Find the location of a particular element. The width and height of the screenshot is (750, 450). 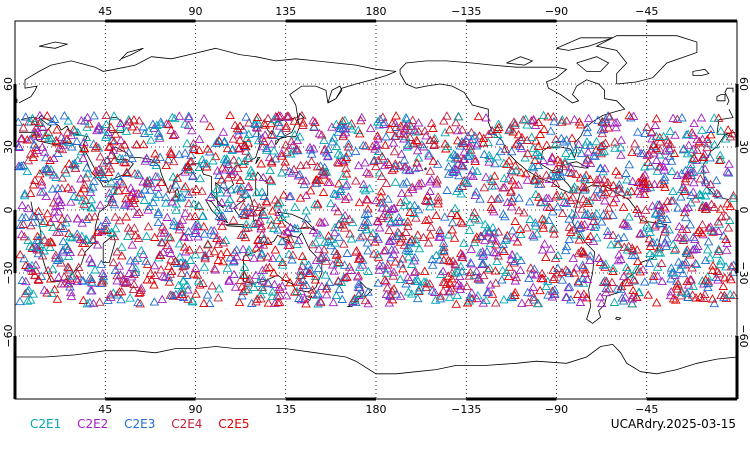

lat-label-left-1: 30 is located at coordinates (8, 147).